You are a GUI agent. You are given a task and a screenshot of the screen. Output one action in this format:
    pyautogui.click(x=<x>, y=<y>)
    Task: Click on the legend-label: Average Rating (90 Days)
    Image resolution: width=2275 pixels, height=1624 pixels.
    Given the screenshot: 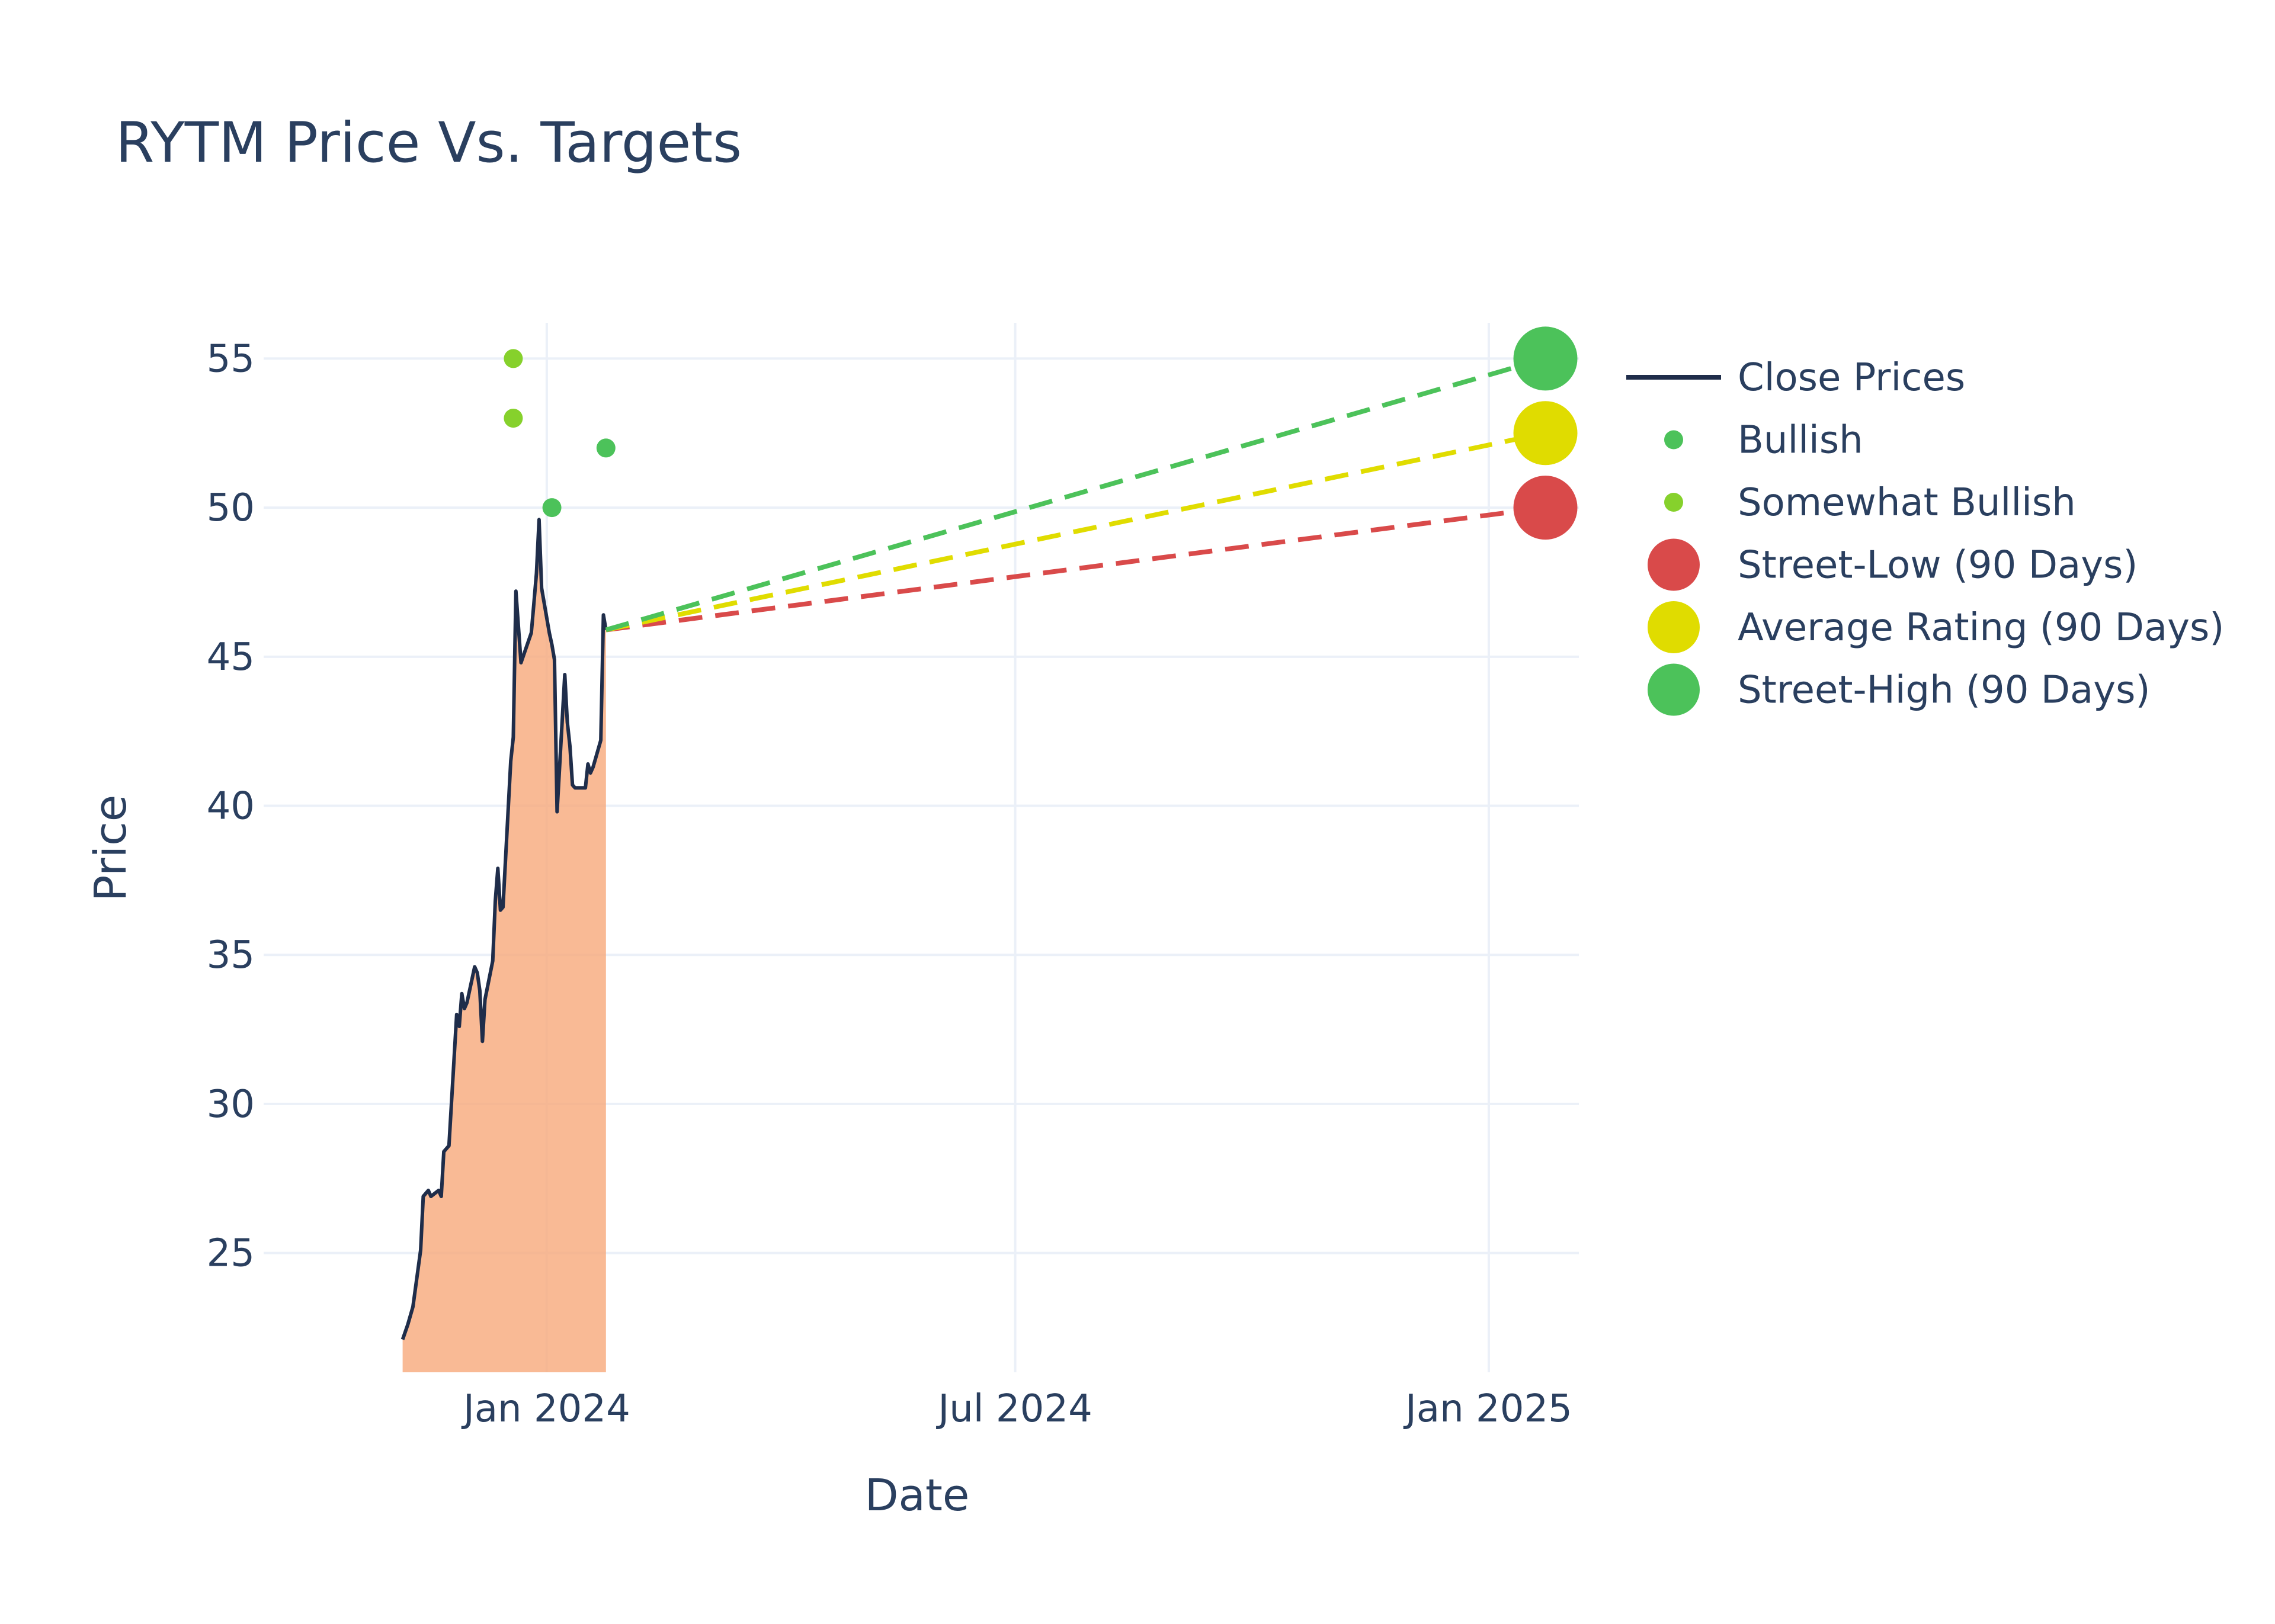 What is the action you would take?
    pyautogui.click(x=1981, y=628)
    